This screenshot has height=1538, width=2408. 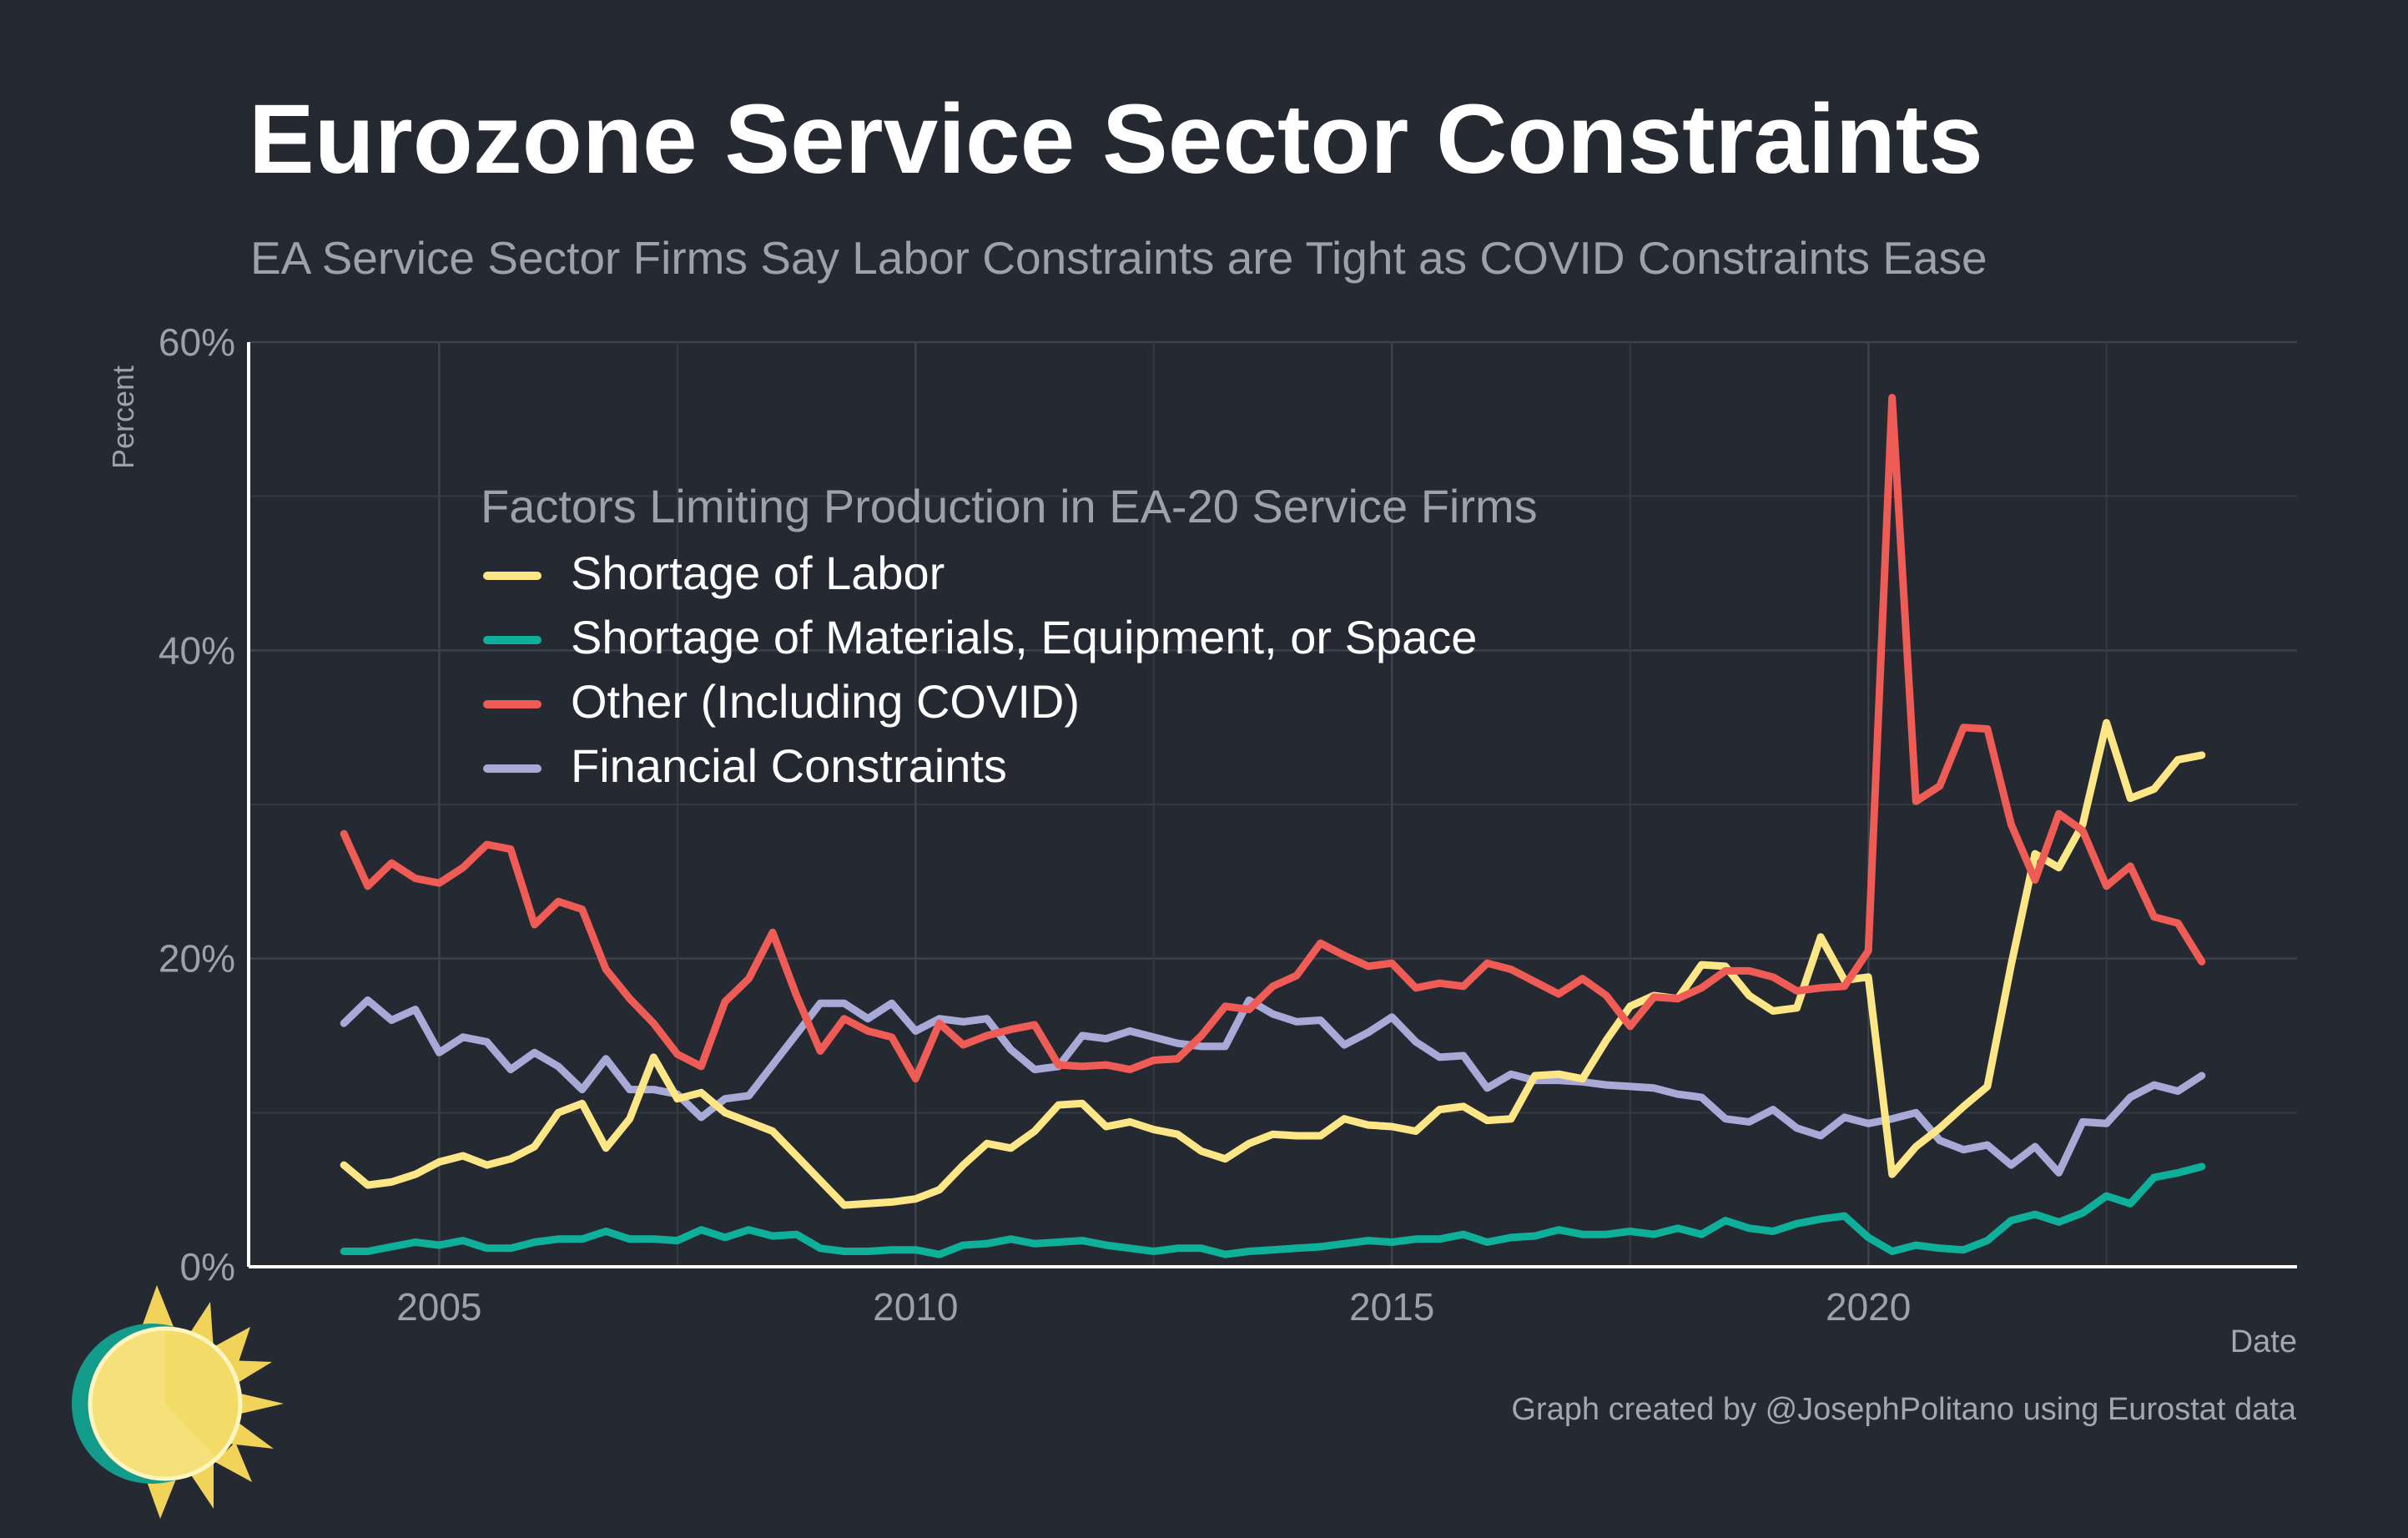 What do you see at coordinates (123, 417) in the screenshot?
I see `y-axis-label: Percent` at bounding box center [123, 417].